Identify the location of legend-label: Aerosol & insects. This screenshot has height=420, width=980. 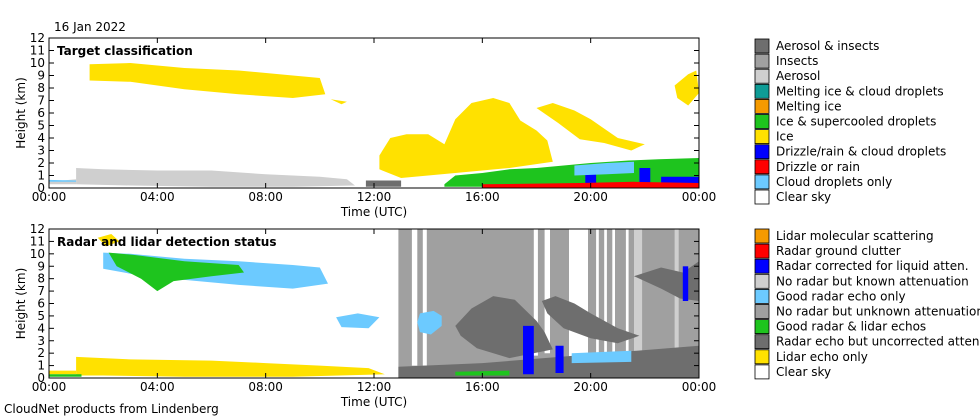
(827, 46).